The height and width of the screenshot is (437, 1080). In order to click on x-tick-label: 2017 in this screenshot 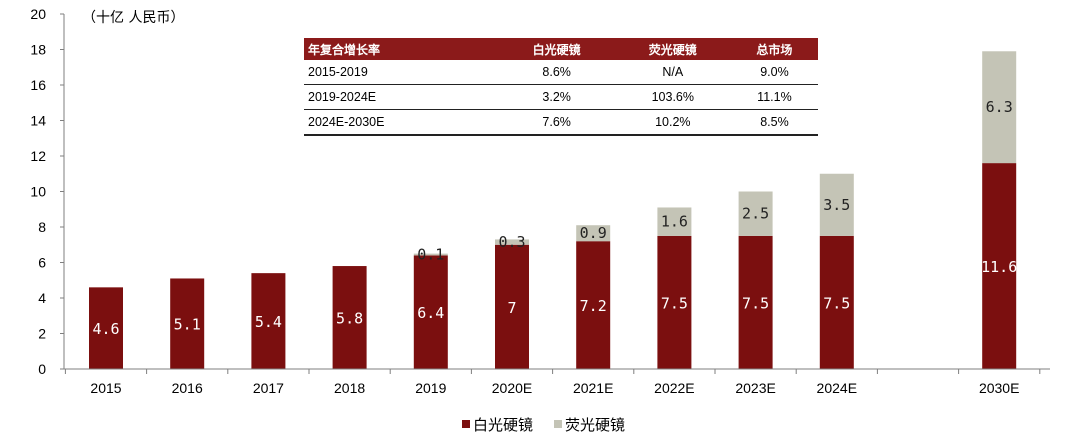, I will do `click(268, 388)`.